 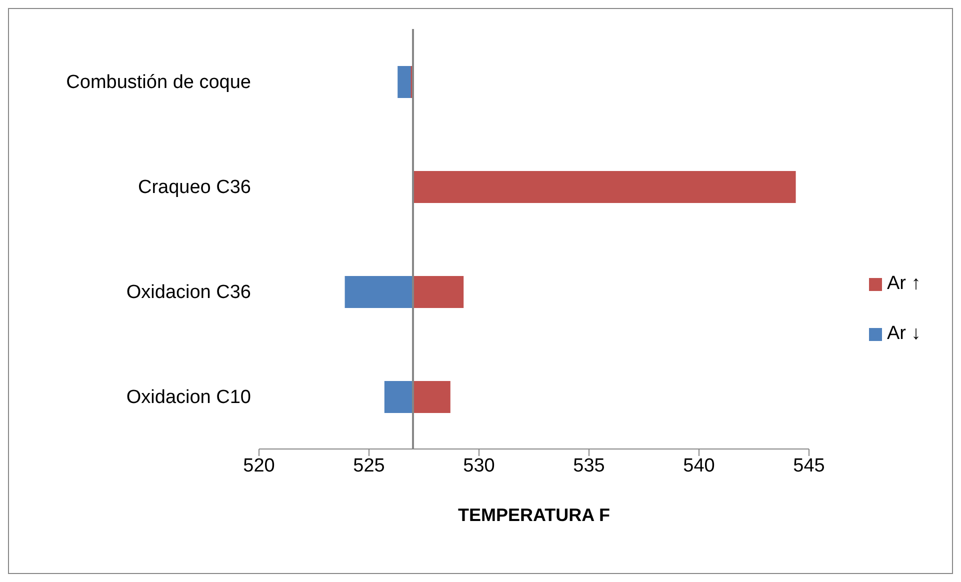 What do you see at coordinates (534, 515) in the screenshot?
I see `x-axis-title: TEMPERATURA F` at bounding box center [534, 515].